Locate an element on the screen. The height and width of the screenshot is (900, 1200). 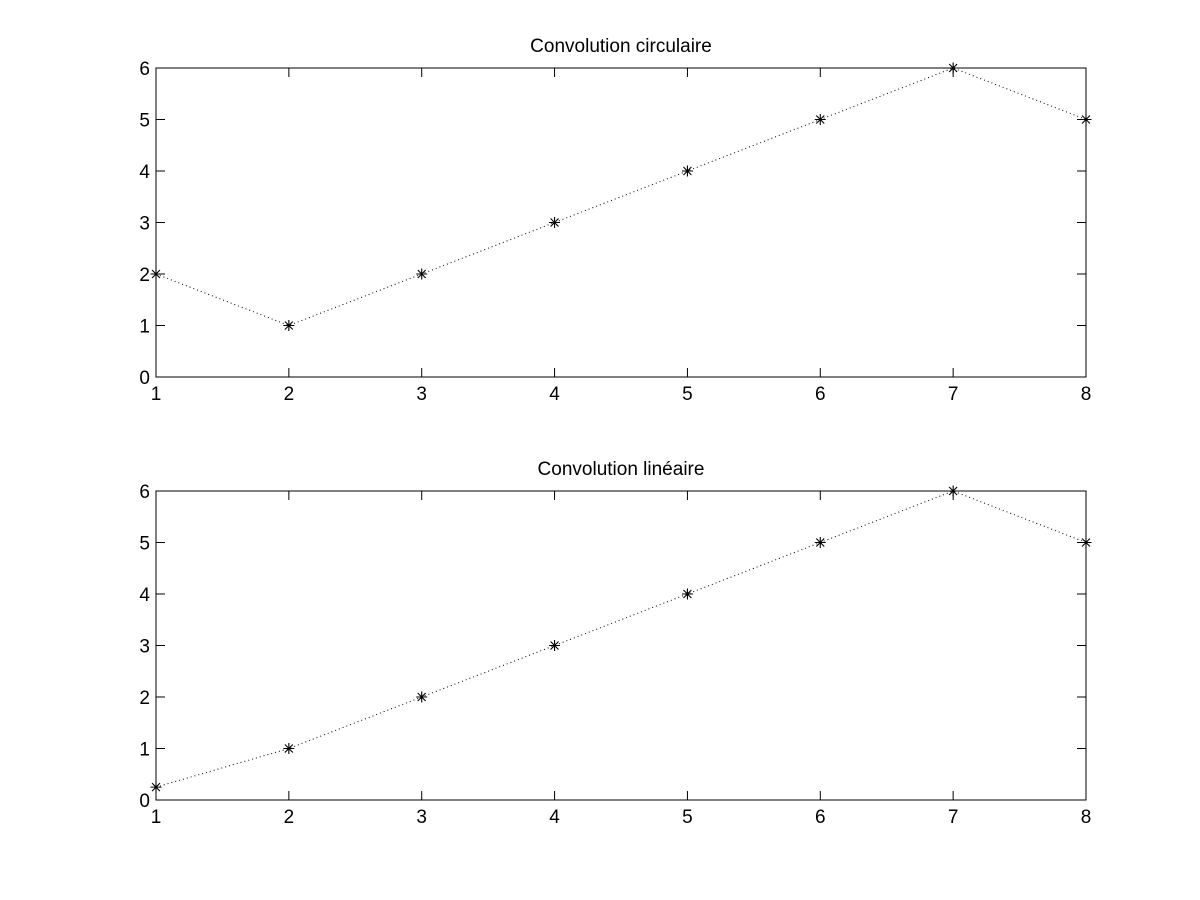
chart-title: Convolution circulaire is located at coordinates (621, 46).